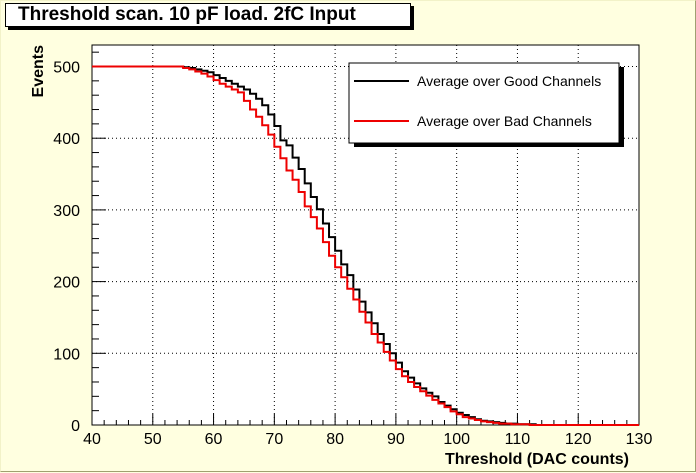  What do you see at coordinates (66, 283) in the screenshot?
I see `y-tick-label: 200` at bounding box center [66, 283].